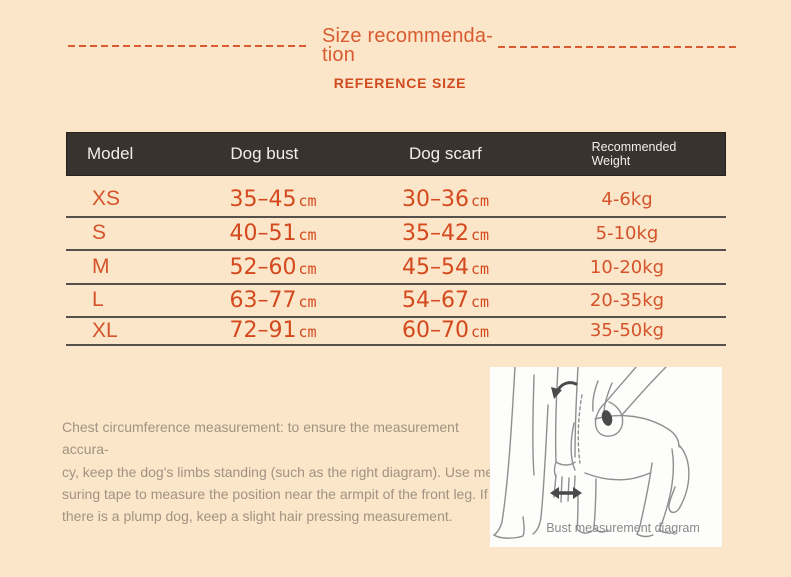  I want to click on table-row-xl: XL 72–91 cm 60–70 cm 35-50kg, so click(396, 332).